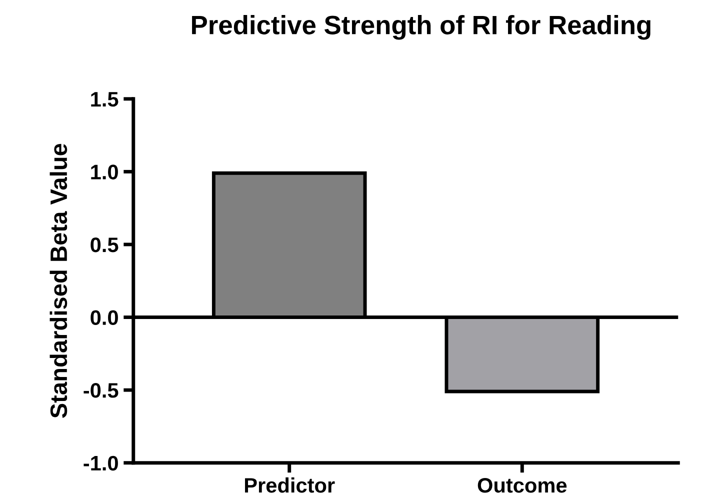  What do you see at coordinates (104, 172) in the screenshot?
I see `y-tick-label: 1.0` at bounding box center [104, 172].